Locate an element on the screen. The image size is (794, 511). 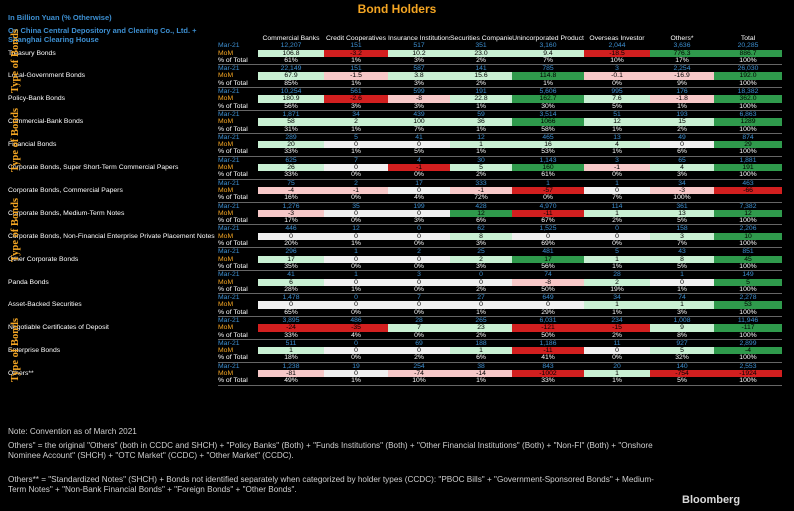
table-cell: 23 is located at coordinates (481, 328).